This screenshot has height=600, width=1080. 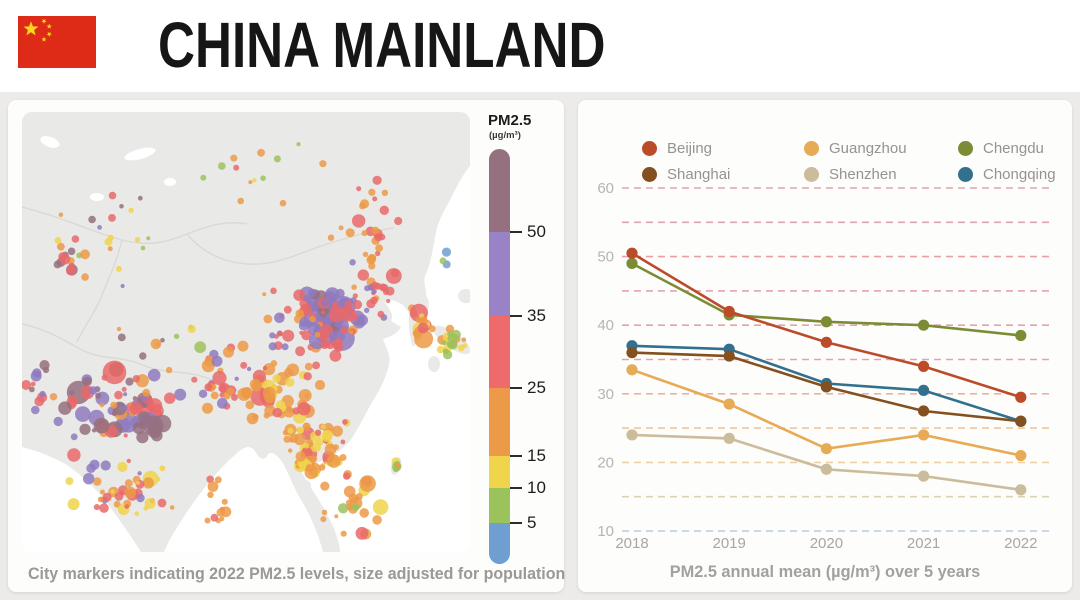 I want to click on legend-item-guangzhou: Guangzhou, so click(x=855, y=148).